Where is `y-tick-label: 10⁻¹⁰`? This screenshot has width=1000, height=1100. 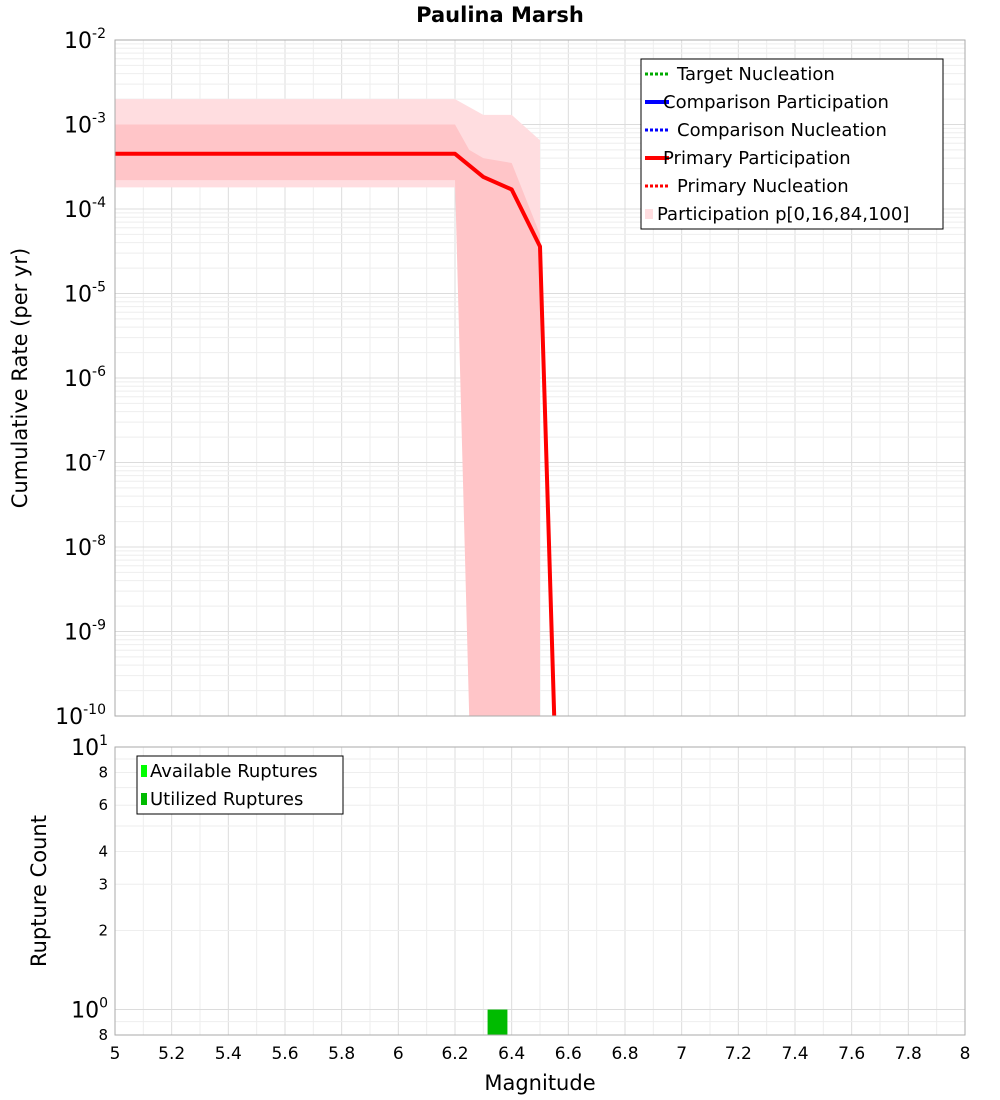
y-tick-label: 10⁻¹⁰ is located at coordinates (80, 716).